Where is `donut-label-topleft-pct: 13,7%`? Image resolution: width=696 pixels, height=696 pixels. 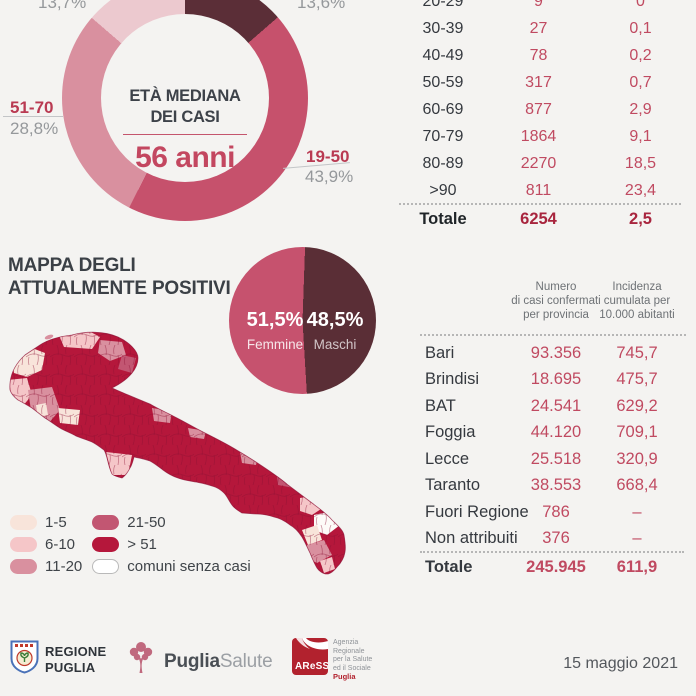 donut-label-topleft-pct: 13,7% is located at coordinates (62, 6).